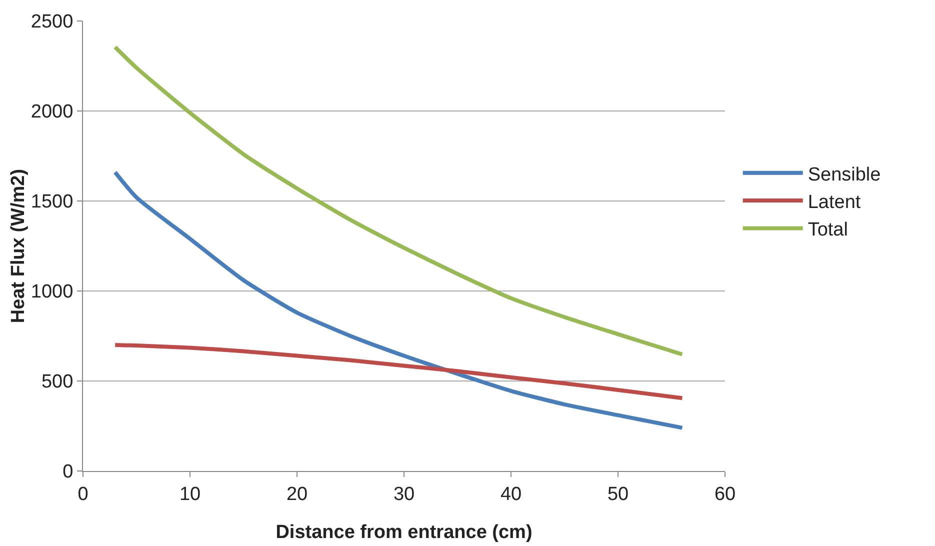 The image size is (935, 546). Describe the element at coordinates (190, 494) in the screenshot. I see `x-tick-label: 10` at that location.